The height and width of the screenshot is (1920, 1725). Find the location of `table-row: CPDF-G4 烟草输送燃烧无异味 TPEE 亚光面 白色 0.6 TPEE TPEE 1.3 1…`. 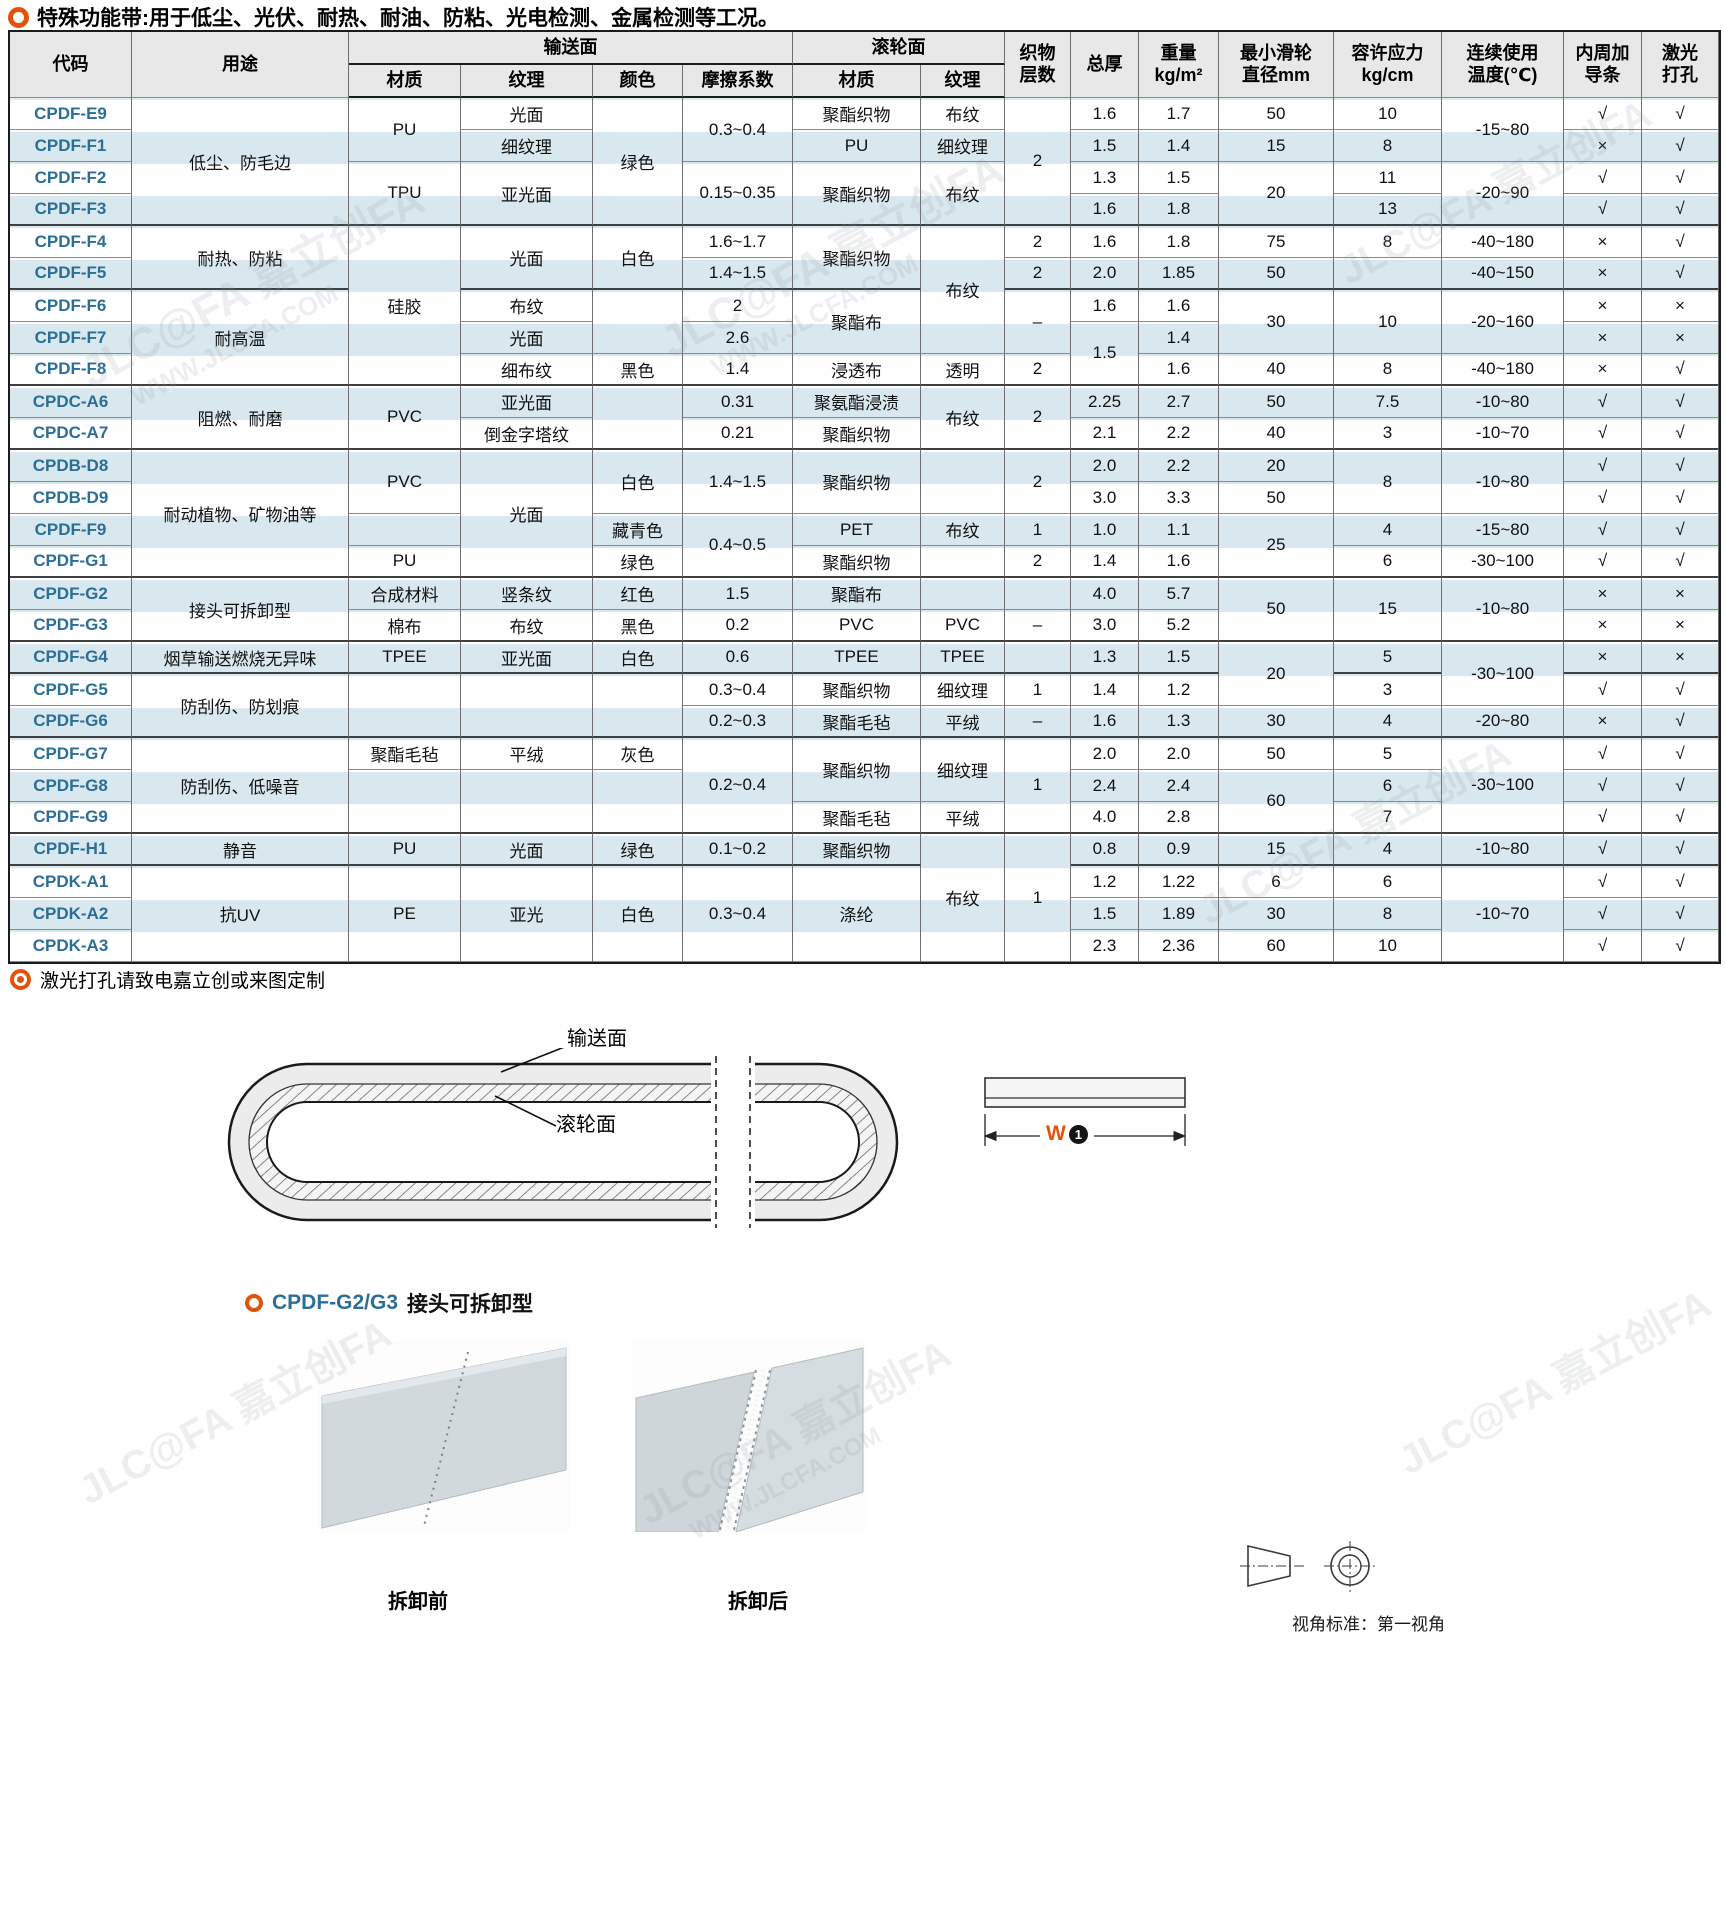

table-row: CPDF-G4 烟草输送燃烧无异味 TPEE 亚光面 白色 0.6 TPEE TPEE 1.3 1… is located at coordinates (864, 674).